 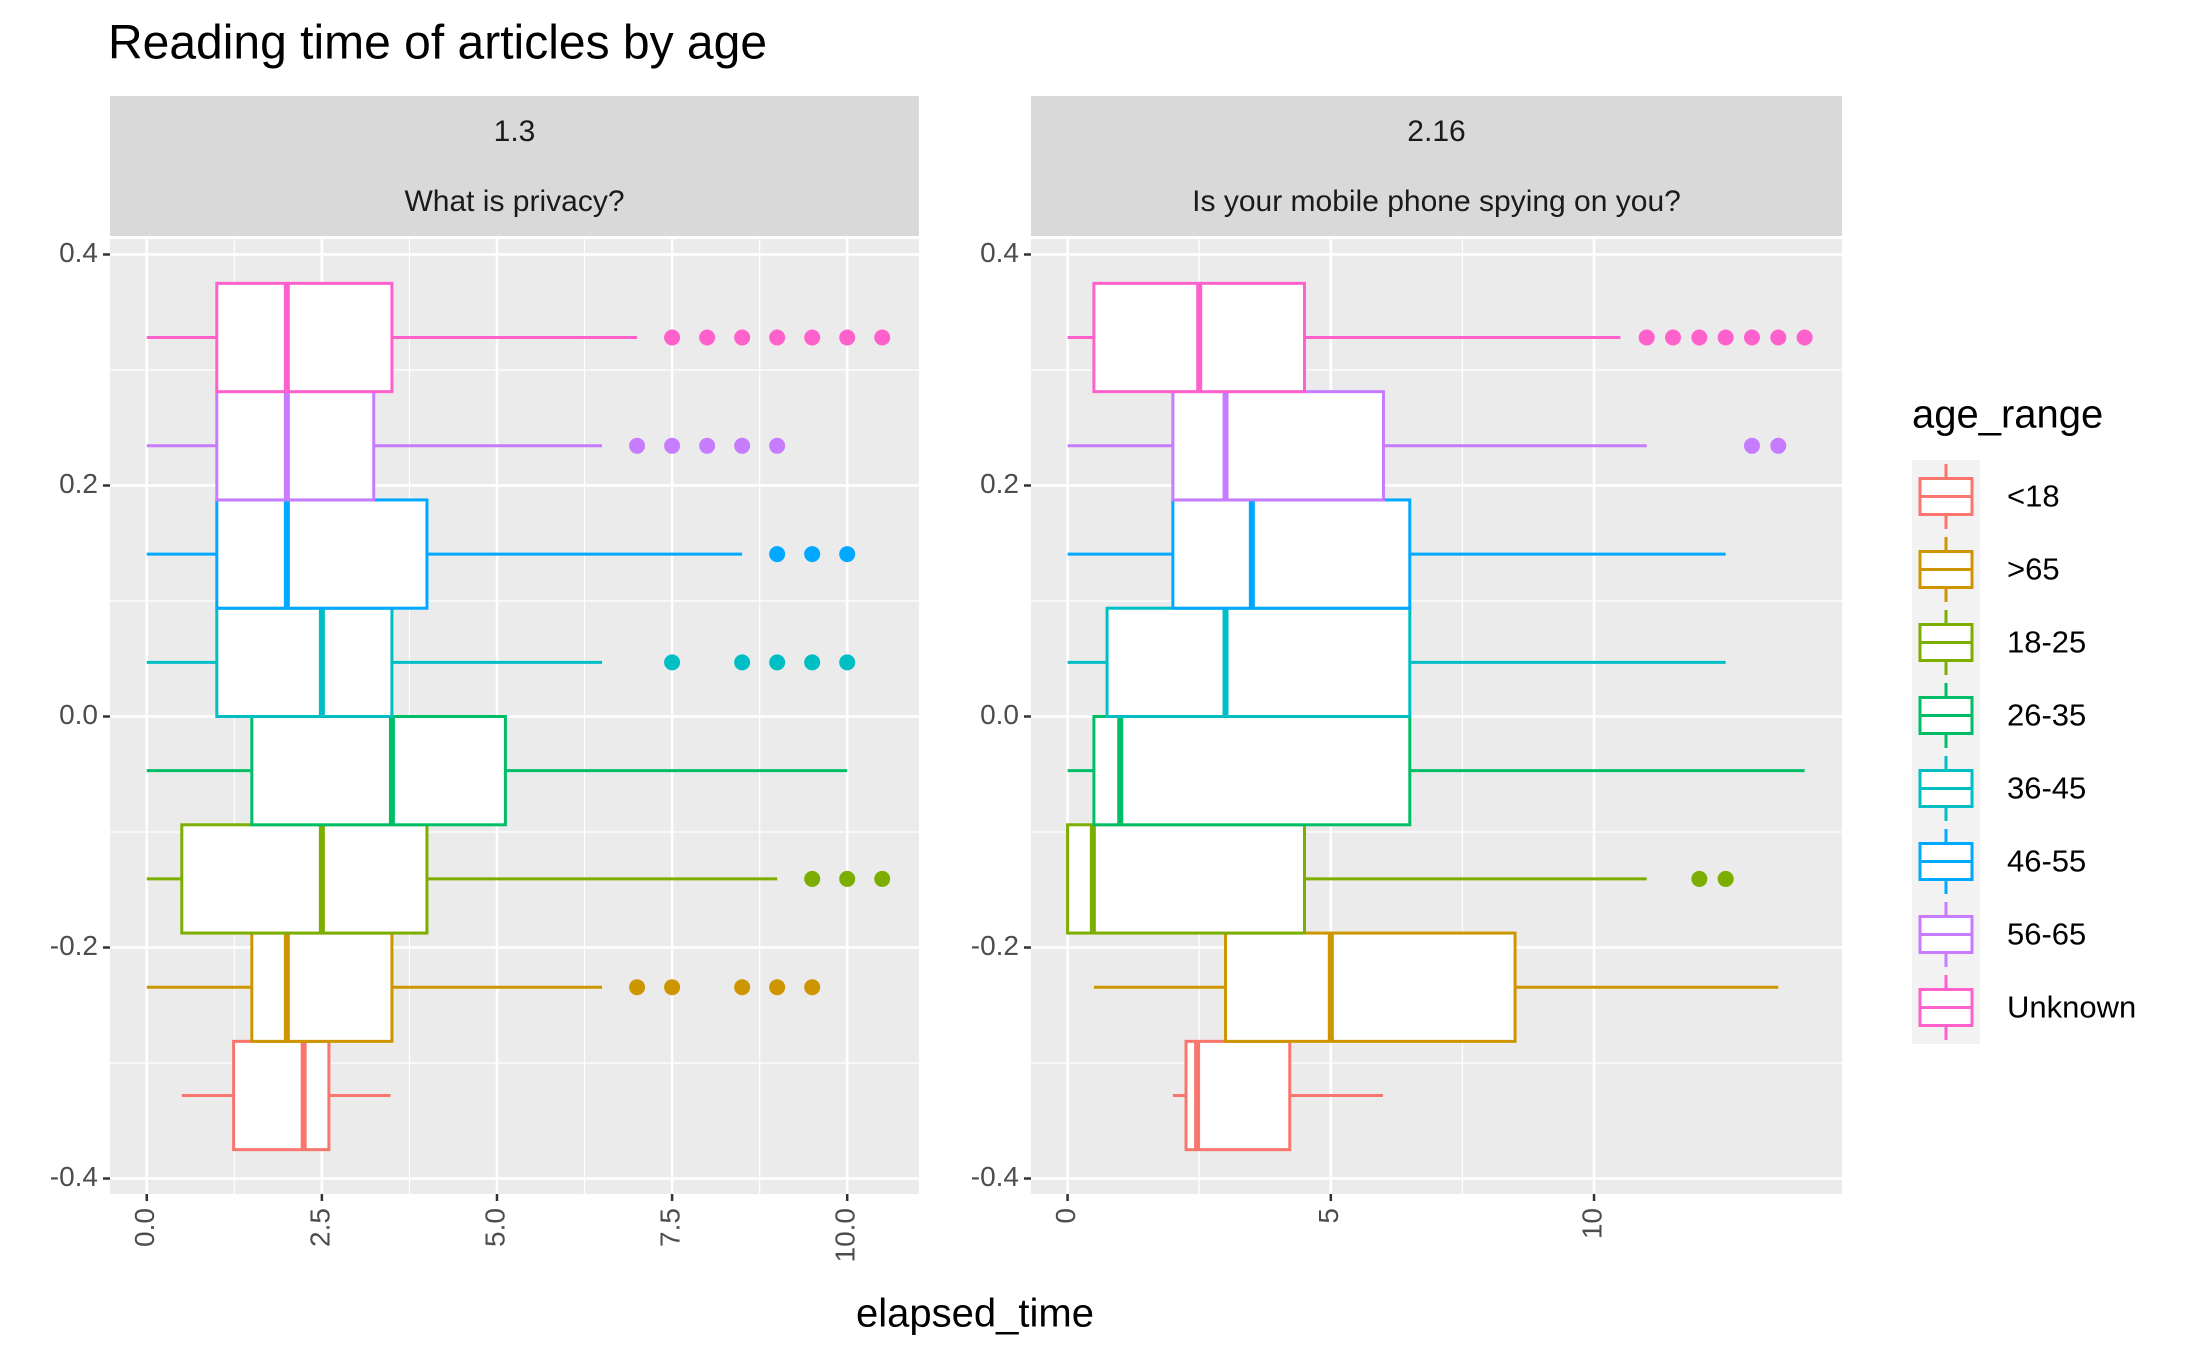 What do you see at coordinates (2046, 788) in the screenshot?
I see `legend-label: 36-45` at bounding box center [2046, 788].